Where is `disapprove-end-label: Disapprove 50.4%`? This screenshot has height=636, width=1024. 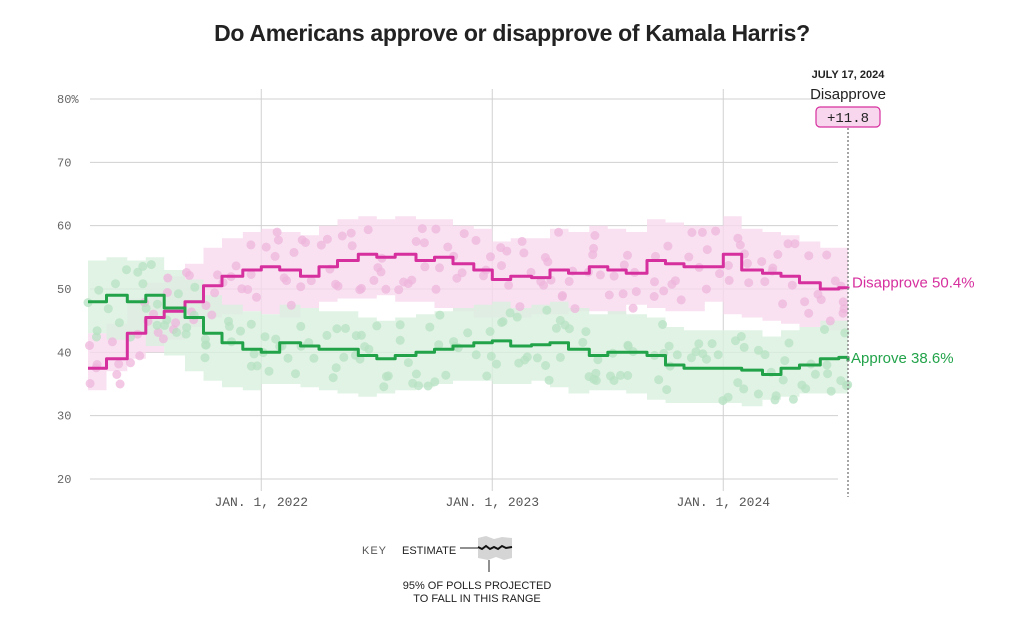 disapprove-end-label: Disapprove 50.4% is located at coordinates (913, 282).